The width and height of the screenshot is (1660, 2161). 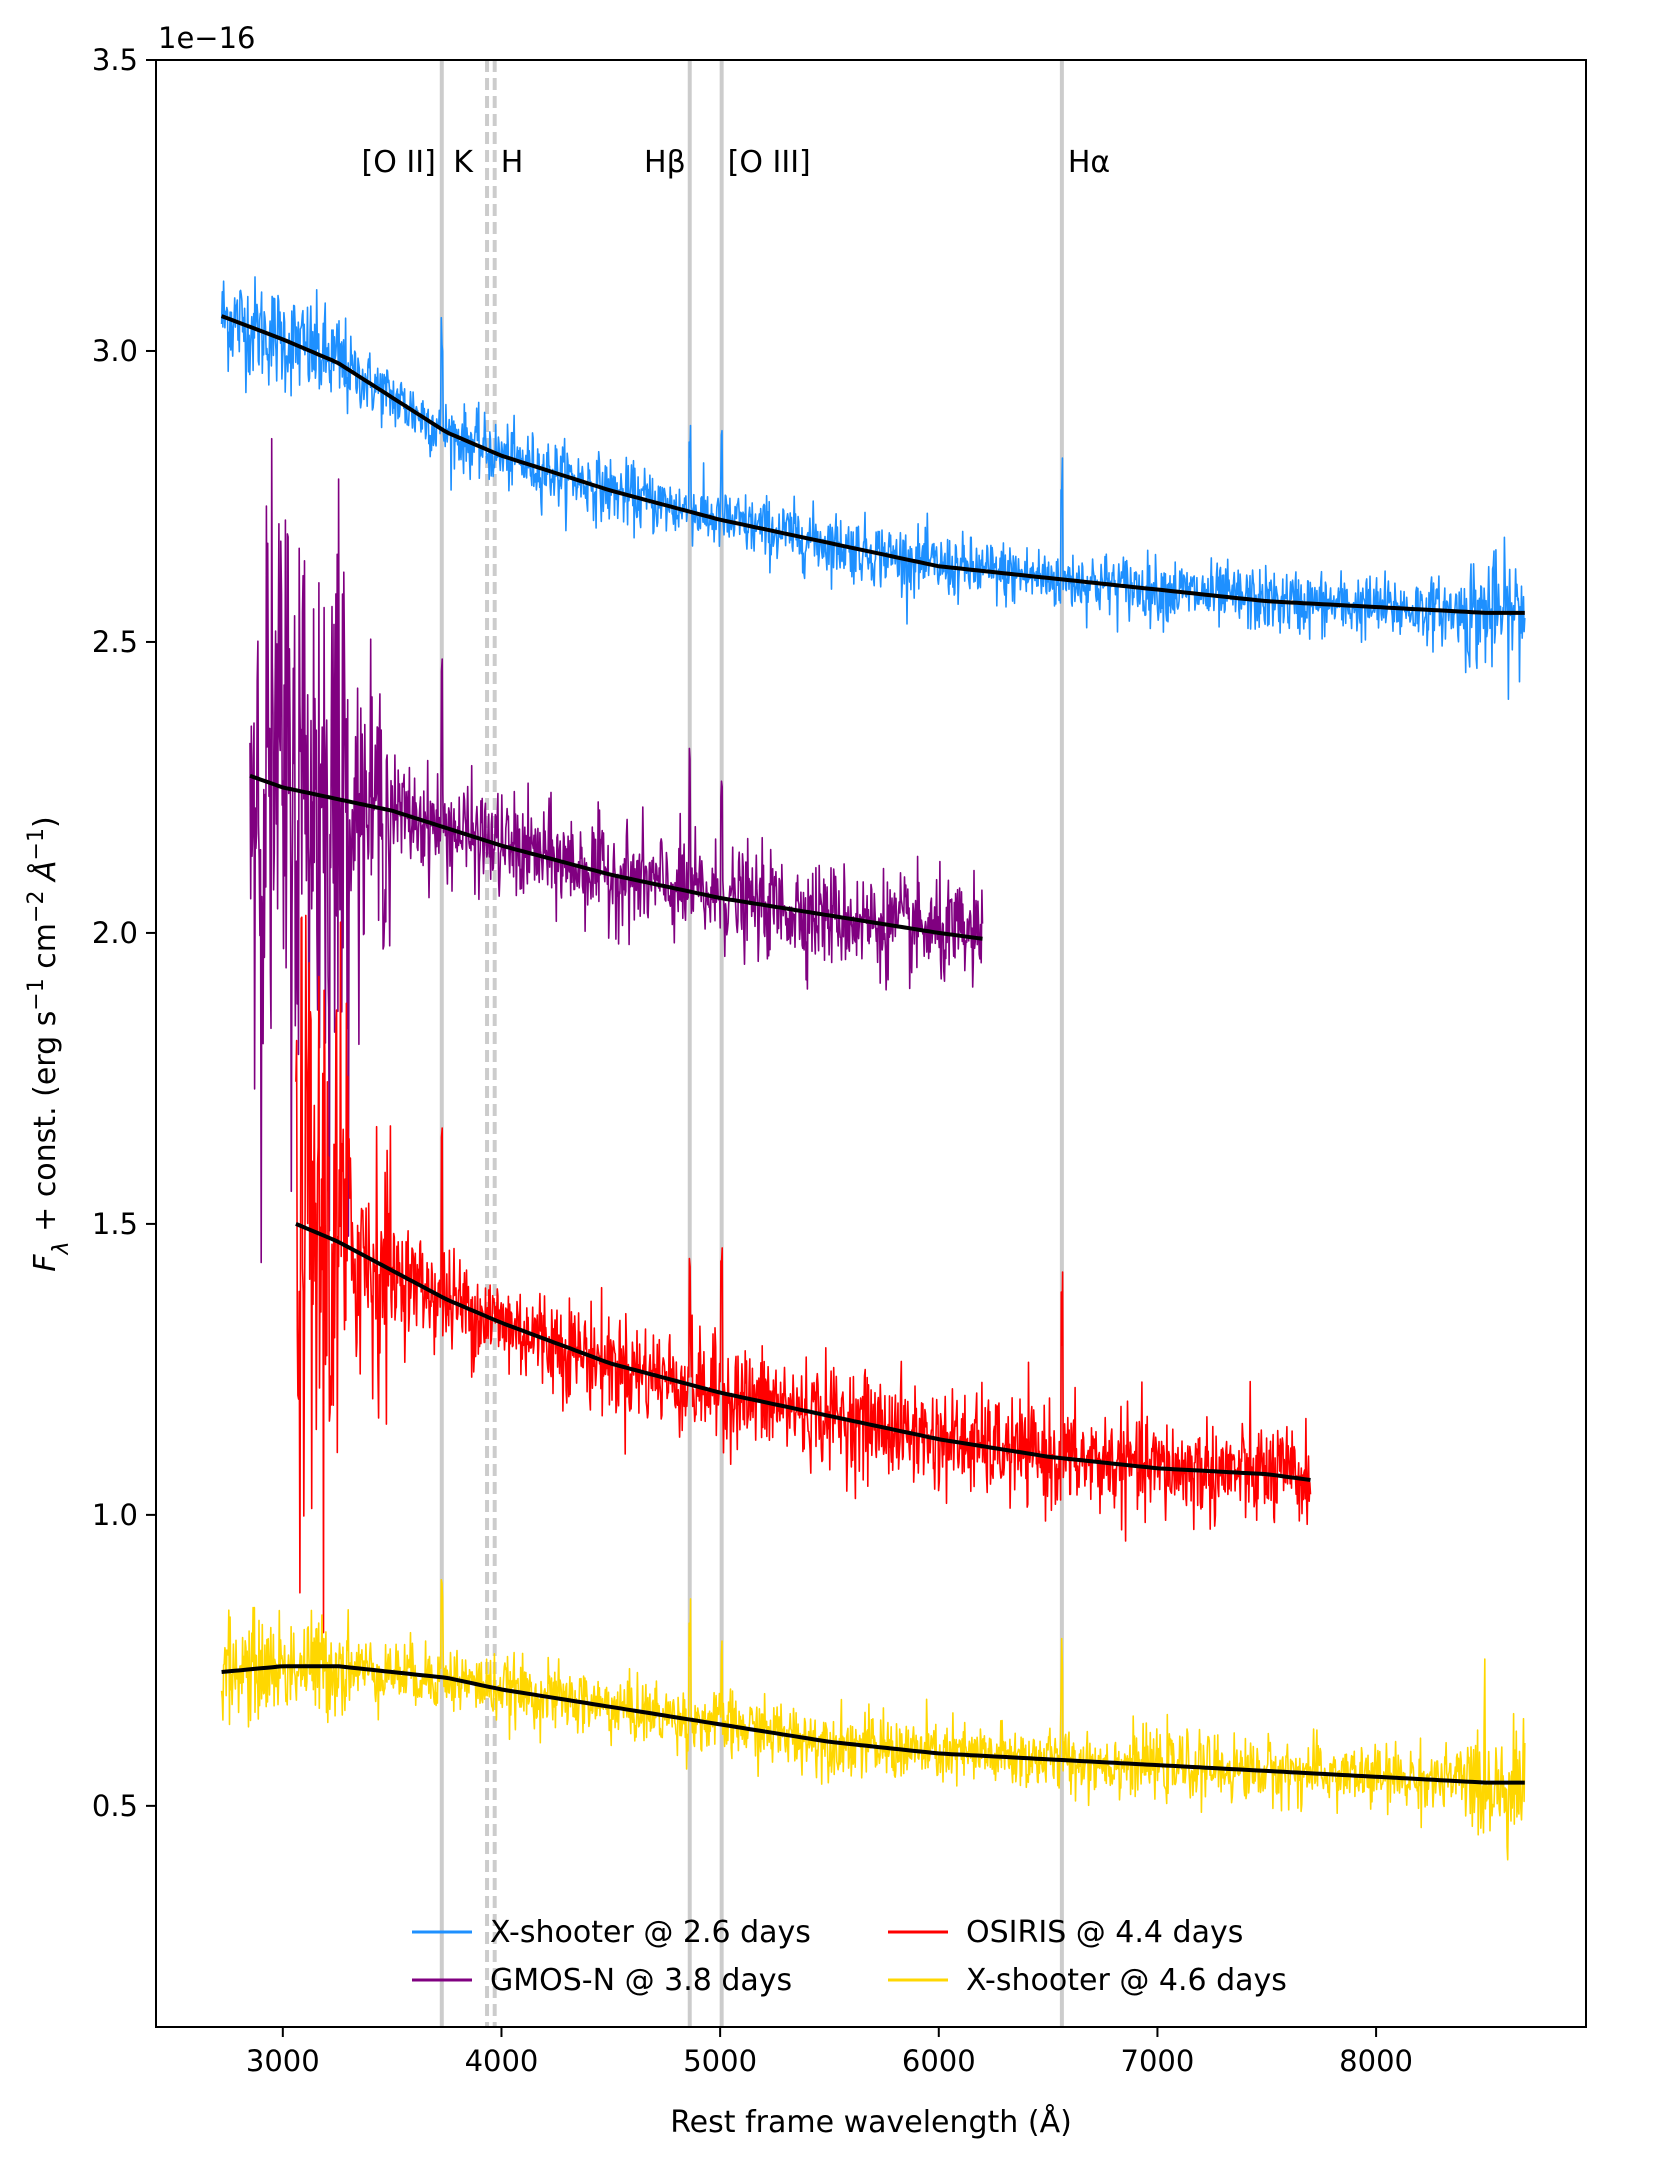 What do you see at coordinates (463, 162) in the screenshot?
I see `line-marker-label-1: K` at bounding box center [463, 162].